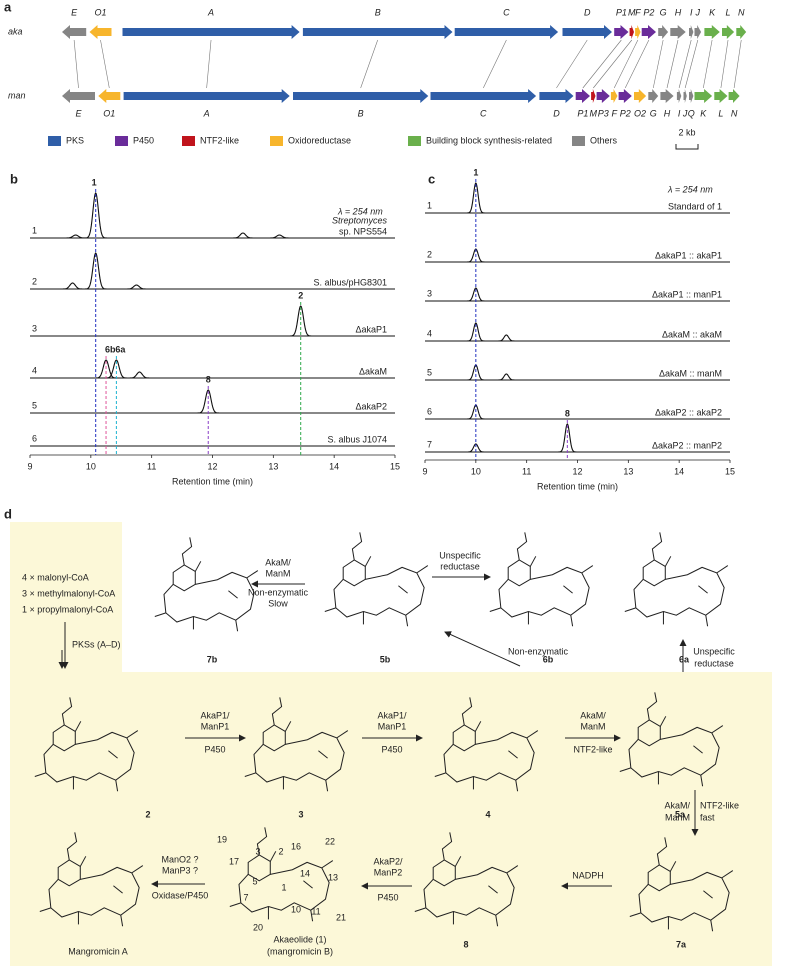  Describe the element at coordinates (556, 113) in the screenshot. I see `gene-label: D` at that location.